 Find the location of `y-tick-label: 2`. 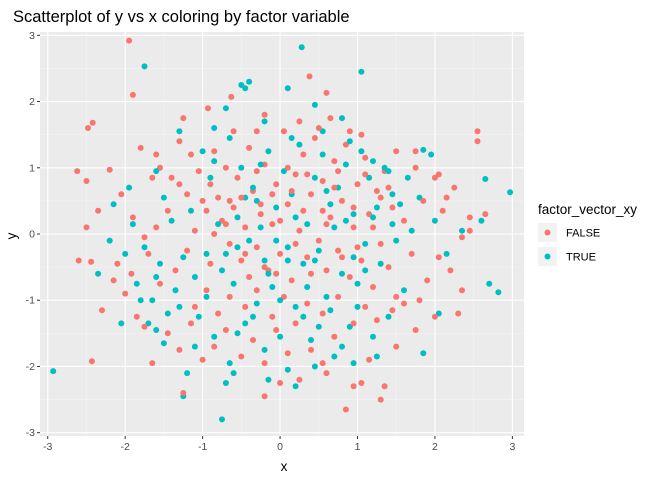

y-tick-label: 2 is located at coordinates (32, 102).